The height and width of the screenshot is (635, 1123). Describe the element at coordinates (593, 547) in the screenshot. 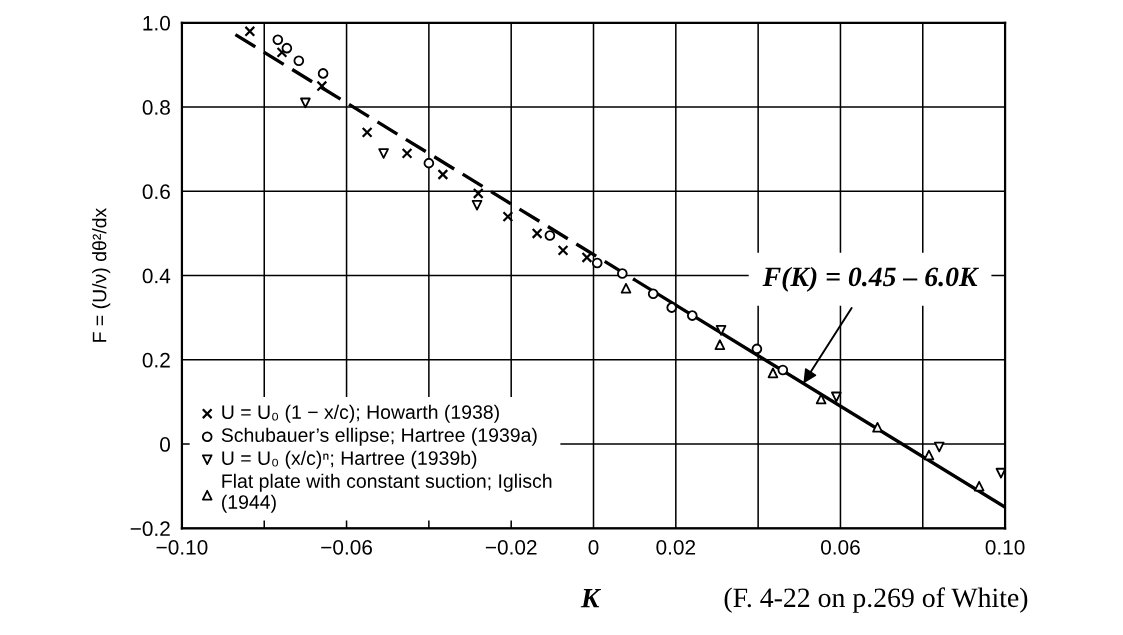

I see `x-tick-label: 0` at that location.